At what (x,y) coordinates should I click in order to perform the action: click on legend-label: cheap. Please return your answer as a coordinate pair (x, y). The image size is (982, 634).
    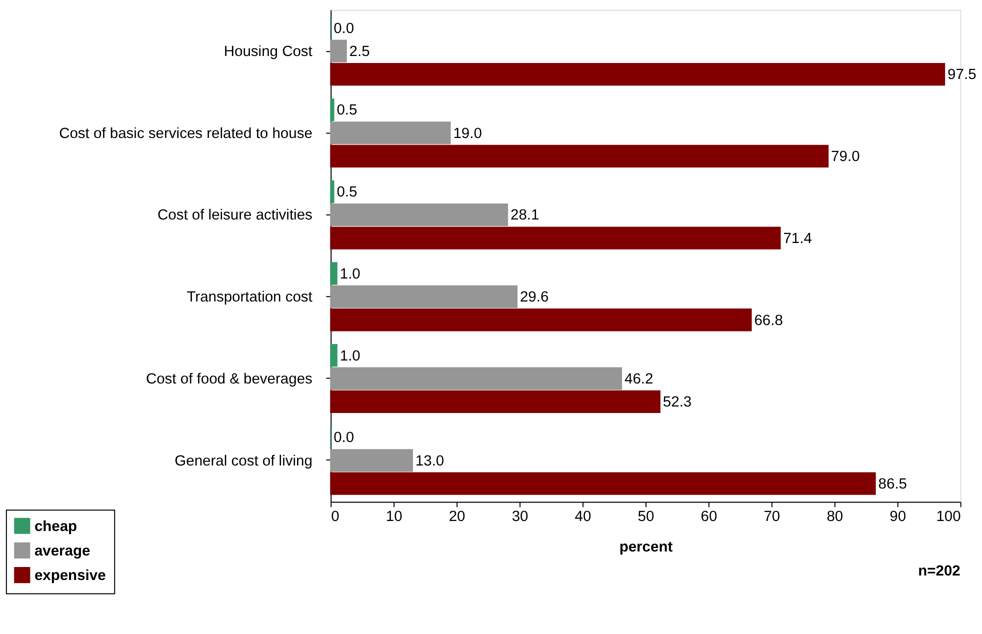
    Looking at the image, I should click on (56, 526).